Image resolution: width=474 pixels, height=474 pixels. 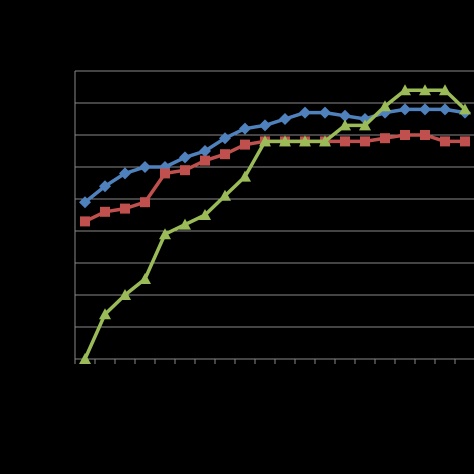 What do you see at coordinates (64, 327) in the screenshot?
I see `y-tick-label: 1` at bounding box center [64, 327].